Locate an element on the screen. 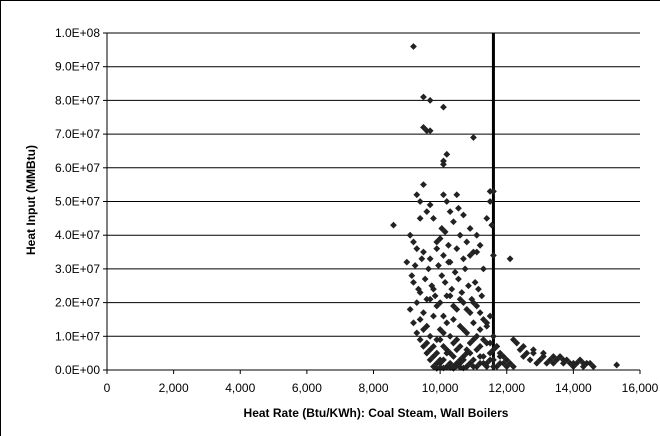 Image resolution: width=660 pixels, height=436 pixels. y-tick-label: 5.0E+07 is located at coordinates (77, 202).